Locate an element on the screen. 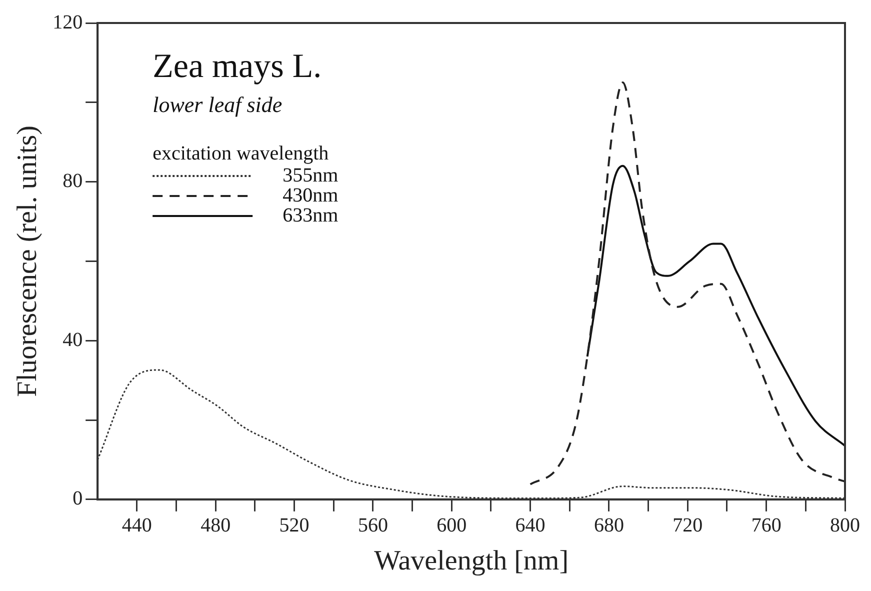 Image resolution: width=871 pixels, height=591 pixels. text: Zea mays L. is located at coordinates (237, 66).